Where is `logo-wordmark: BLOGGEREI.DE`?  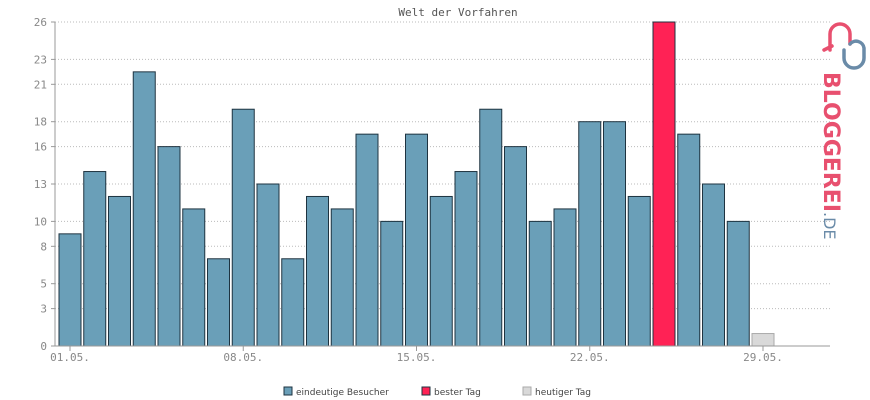 logo-wordmark: BLOGGEREI.DE is located at coordinates (830, 156).